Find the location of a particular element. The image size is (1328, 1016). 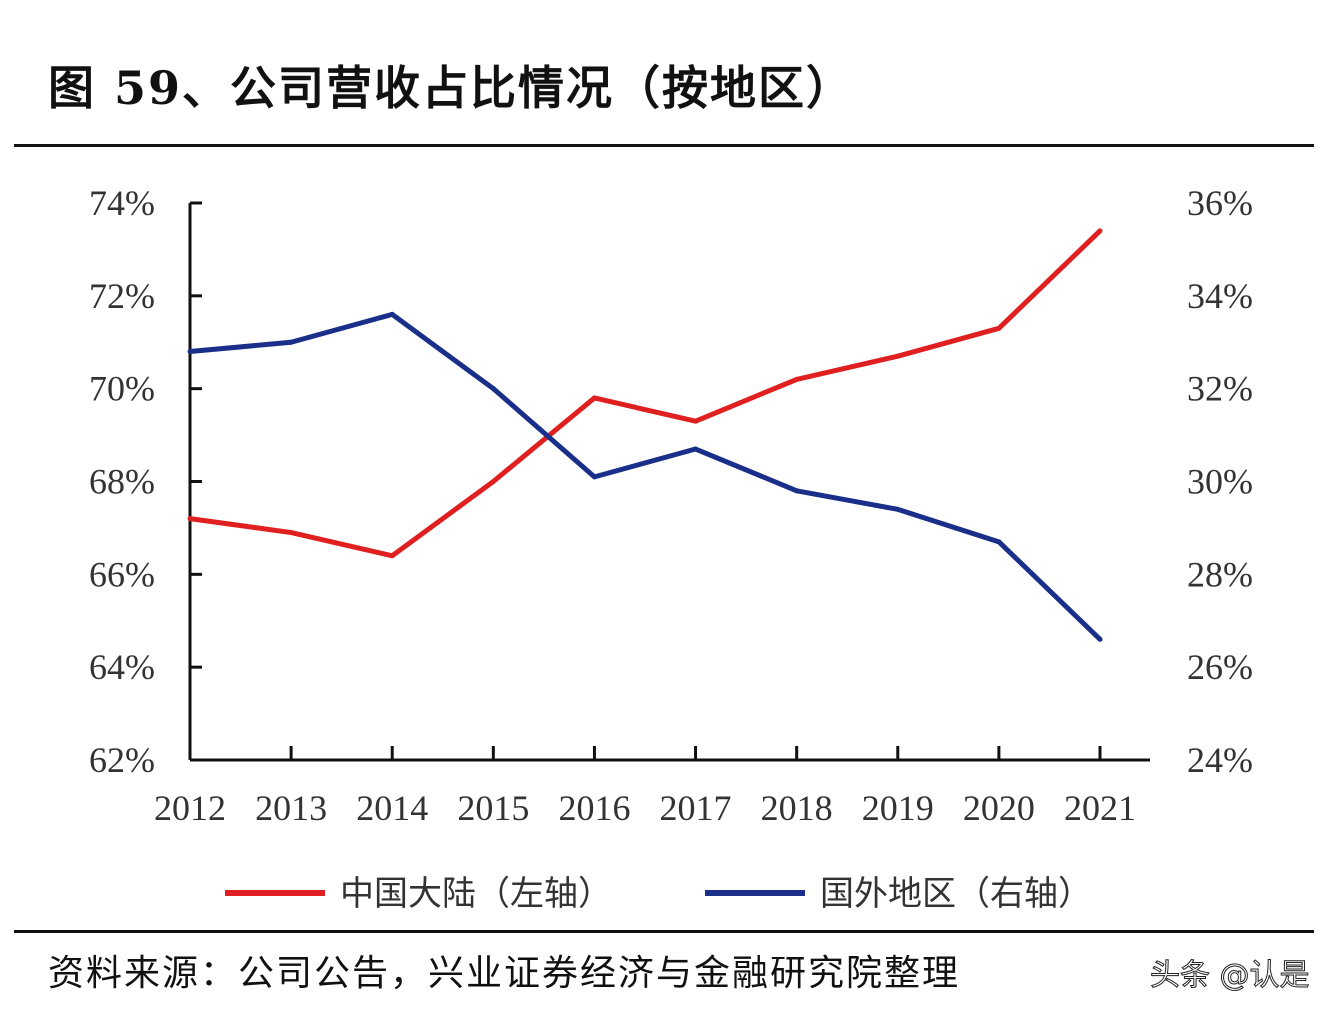

y-right-tick-label: 28% is located at coordinates (1220, 574).